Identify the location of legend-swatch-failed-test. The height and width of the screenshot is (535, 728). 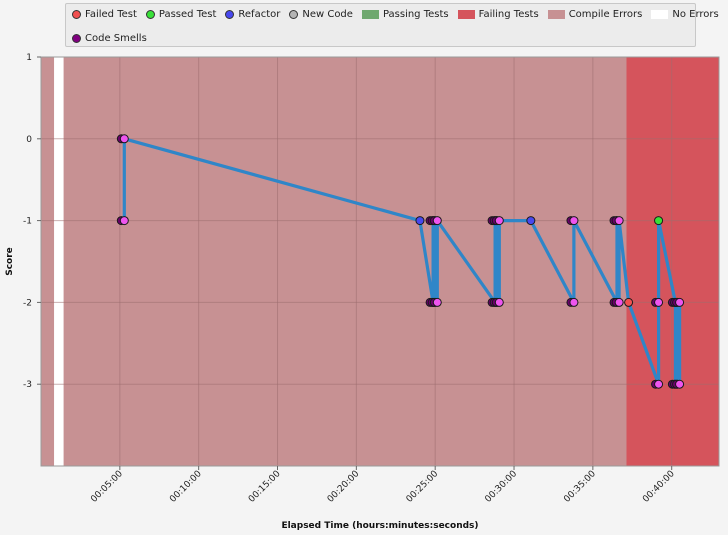
(76, 14).